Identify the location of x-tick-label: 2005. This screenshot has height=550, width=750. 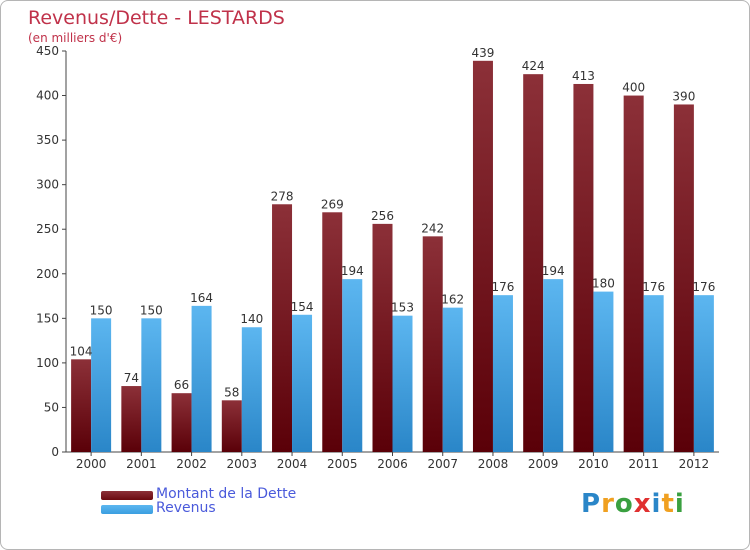
(342, 464).